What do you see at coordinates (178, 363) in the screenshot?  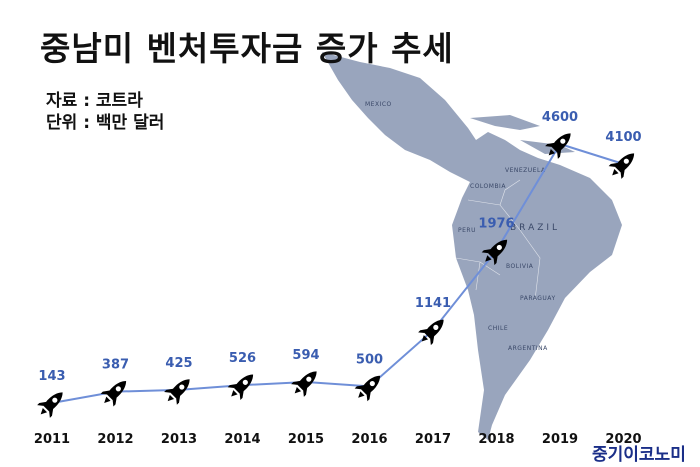 I see `data-label: 425` at bounding box center [178, 363].